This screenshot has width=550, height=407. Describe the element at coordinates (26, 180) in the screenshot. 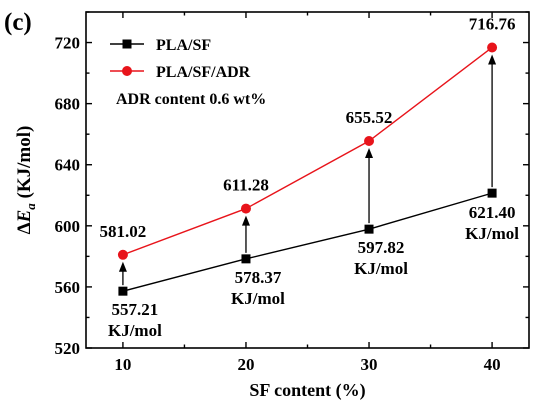

I see `y-axis-title: ΔEa (KJ/mol)` at that location.